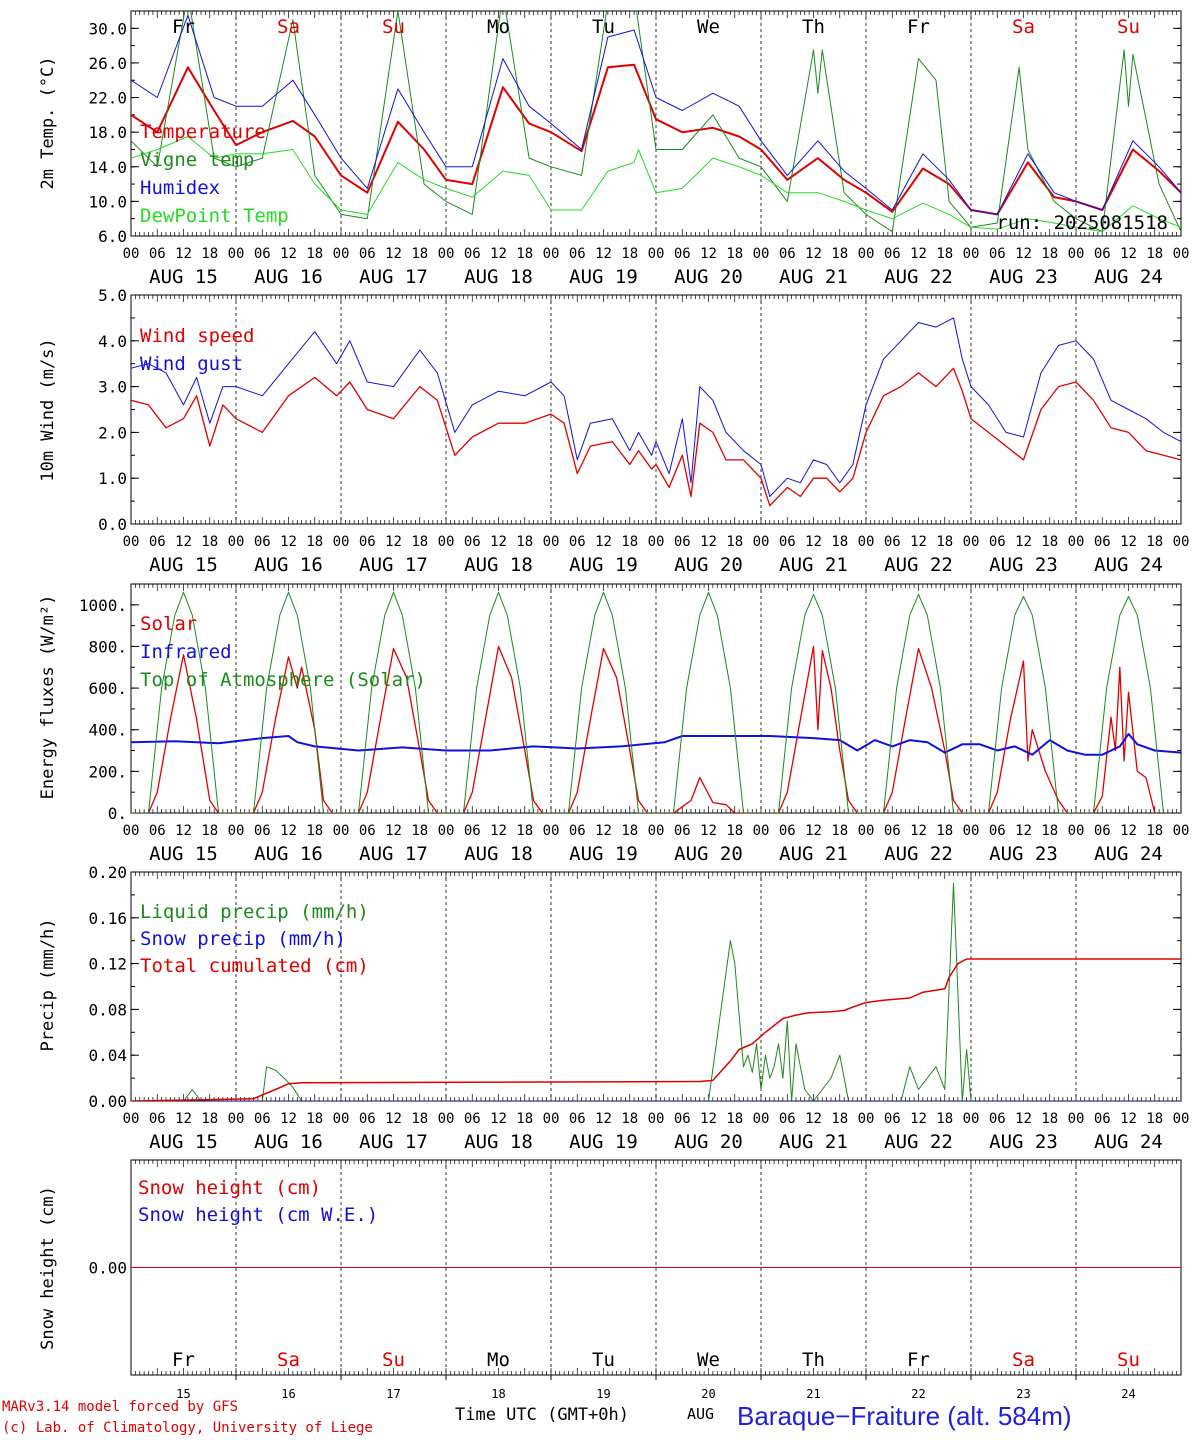  What do you see at coordinates (708, 1394) in the screenshot?
I see `day-number-label: 20` at bounding box center [708, 1394].